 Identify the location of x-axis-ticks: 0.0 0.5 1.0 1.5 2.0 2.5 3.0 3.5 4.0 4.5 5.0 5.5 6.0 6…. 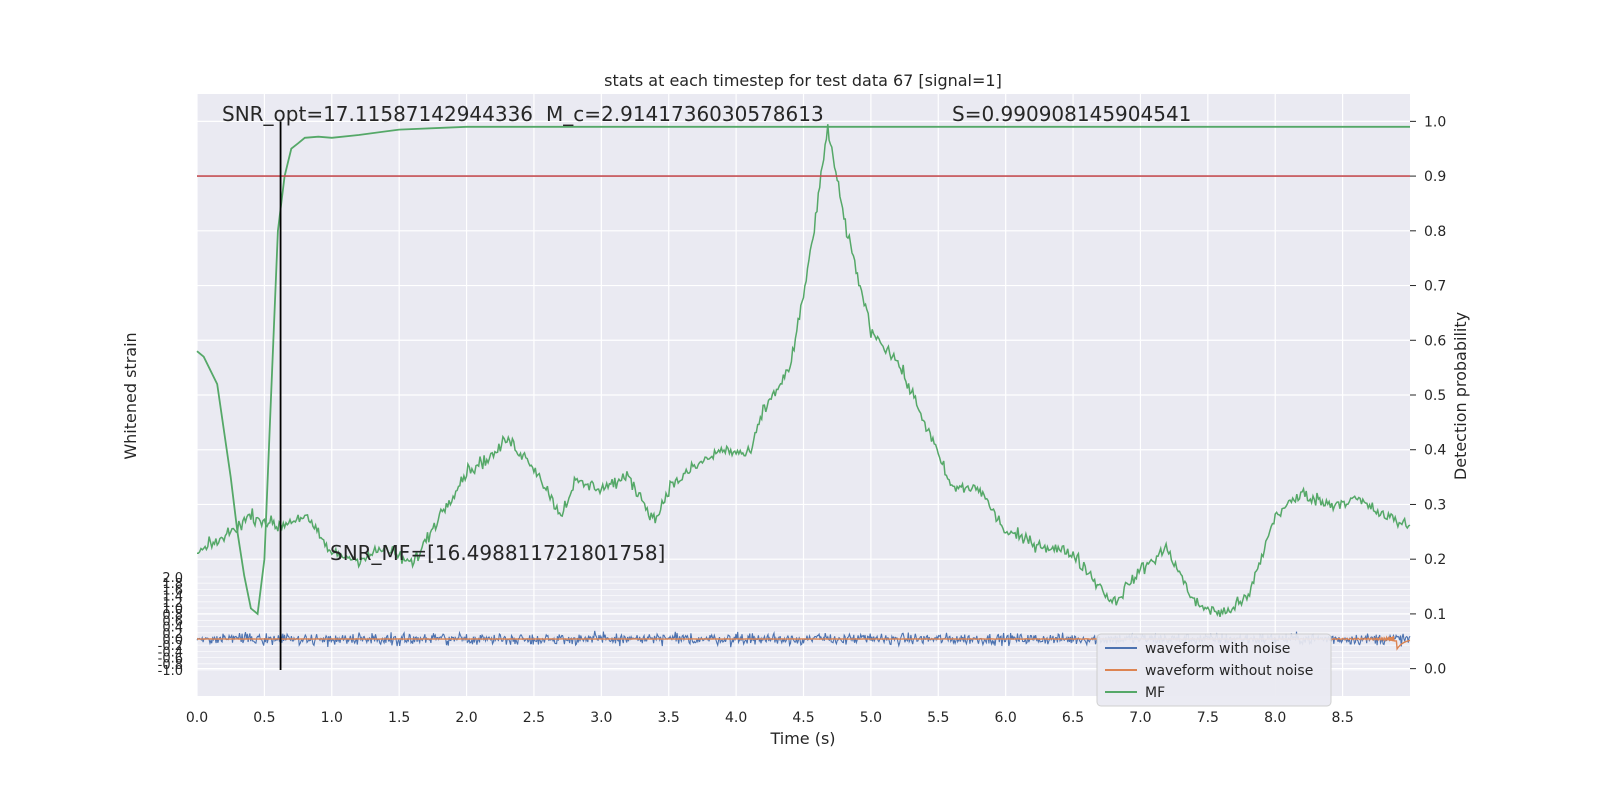
(770, 718).